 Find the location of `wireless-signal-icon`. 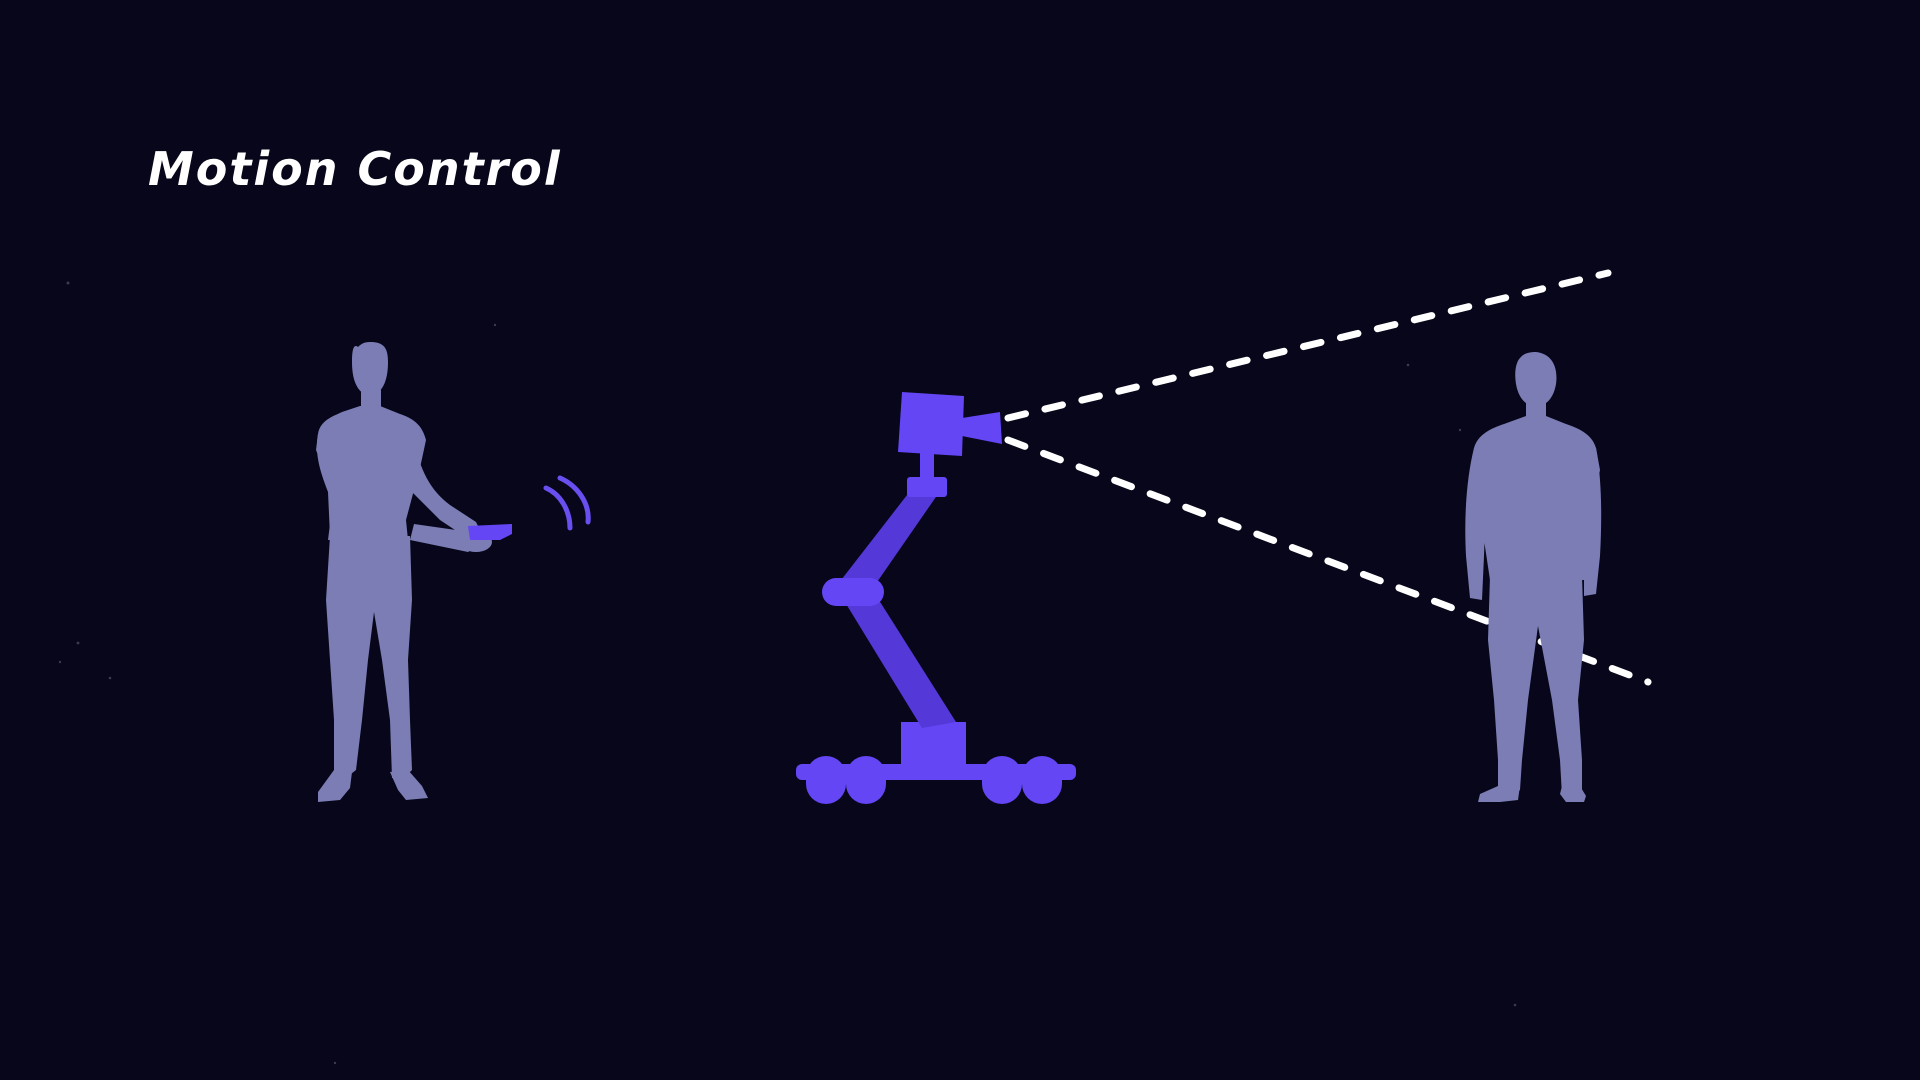

wireless-signal-icon is located at coordinates (567, 503).